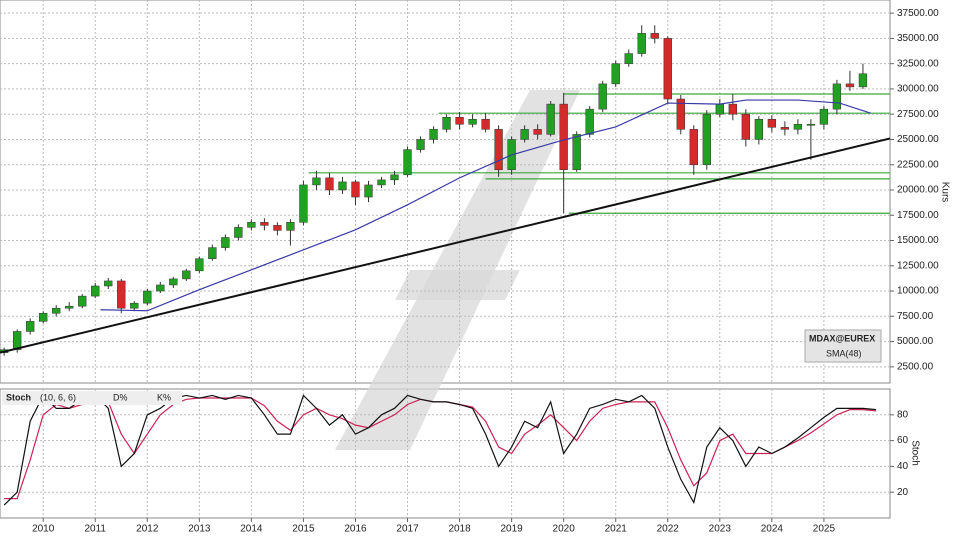 This screenshot has width=960, height=540. What do you see at coordinates (918, 63) in the screenshot?
I see `y-tick-label: 32500.00` at bounding box center [918, 63].